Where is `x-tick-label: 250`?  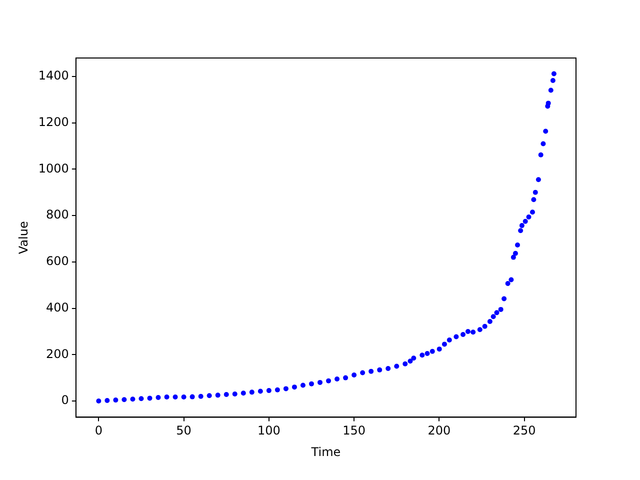
x-tick-label: 250 is located at coordinates (524, 431).